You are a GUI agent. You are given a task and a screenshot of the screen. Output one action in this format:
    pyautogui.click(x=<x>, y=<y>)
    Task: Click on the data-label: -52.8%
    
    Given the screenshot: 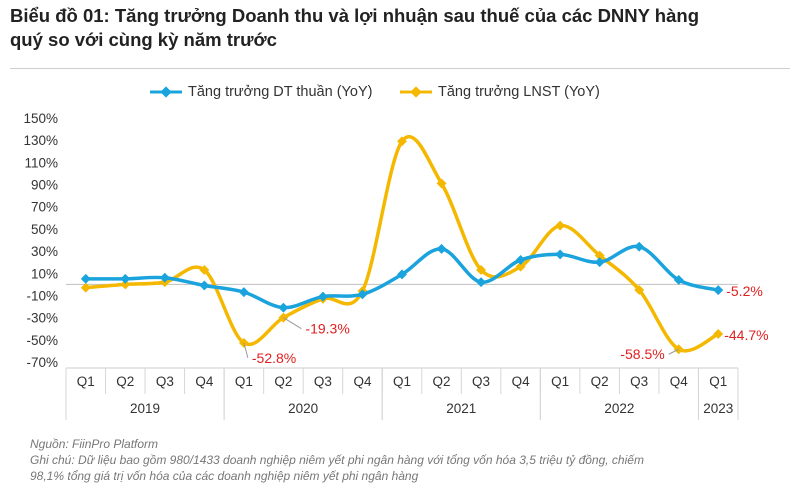 What is the action you would take?
    pyautogui.click(x=274, y=358)
    